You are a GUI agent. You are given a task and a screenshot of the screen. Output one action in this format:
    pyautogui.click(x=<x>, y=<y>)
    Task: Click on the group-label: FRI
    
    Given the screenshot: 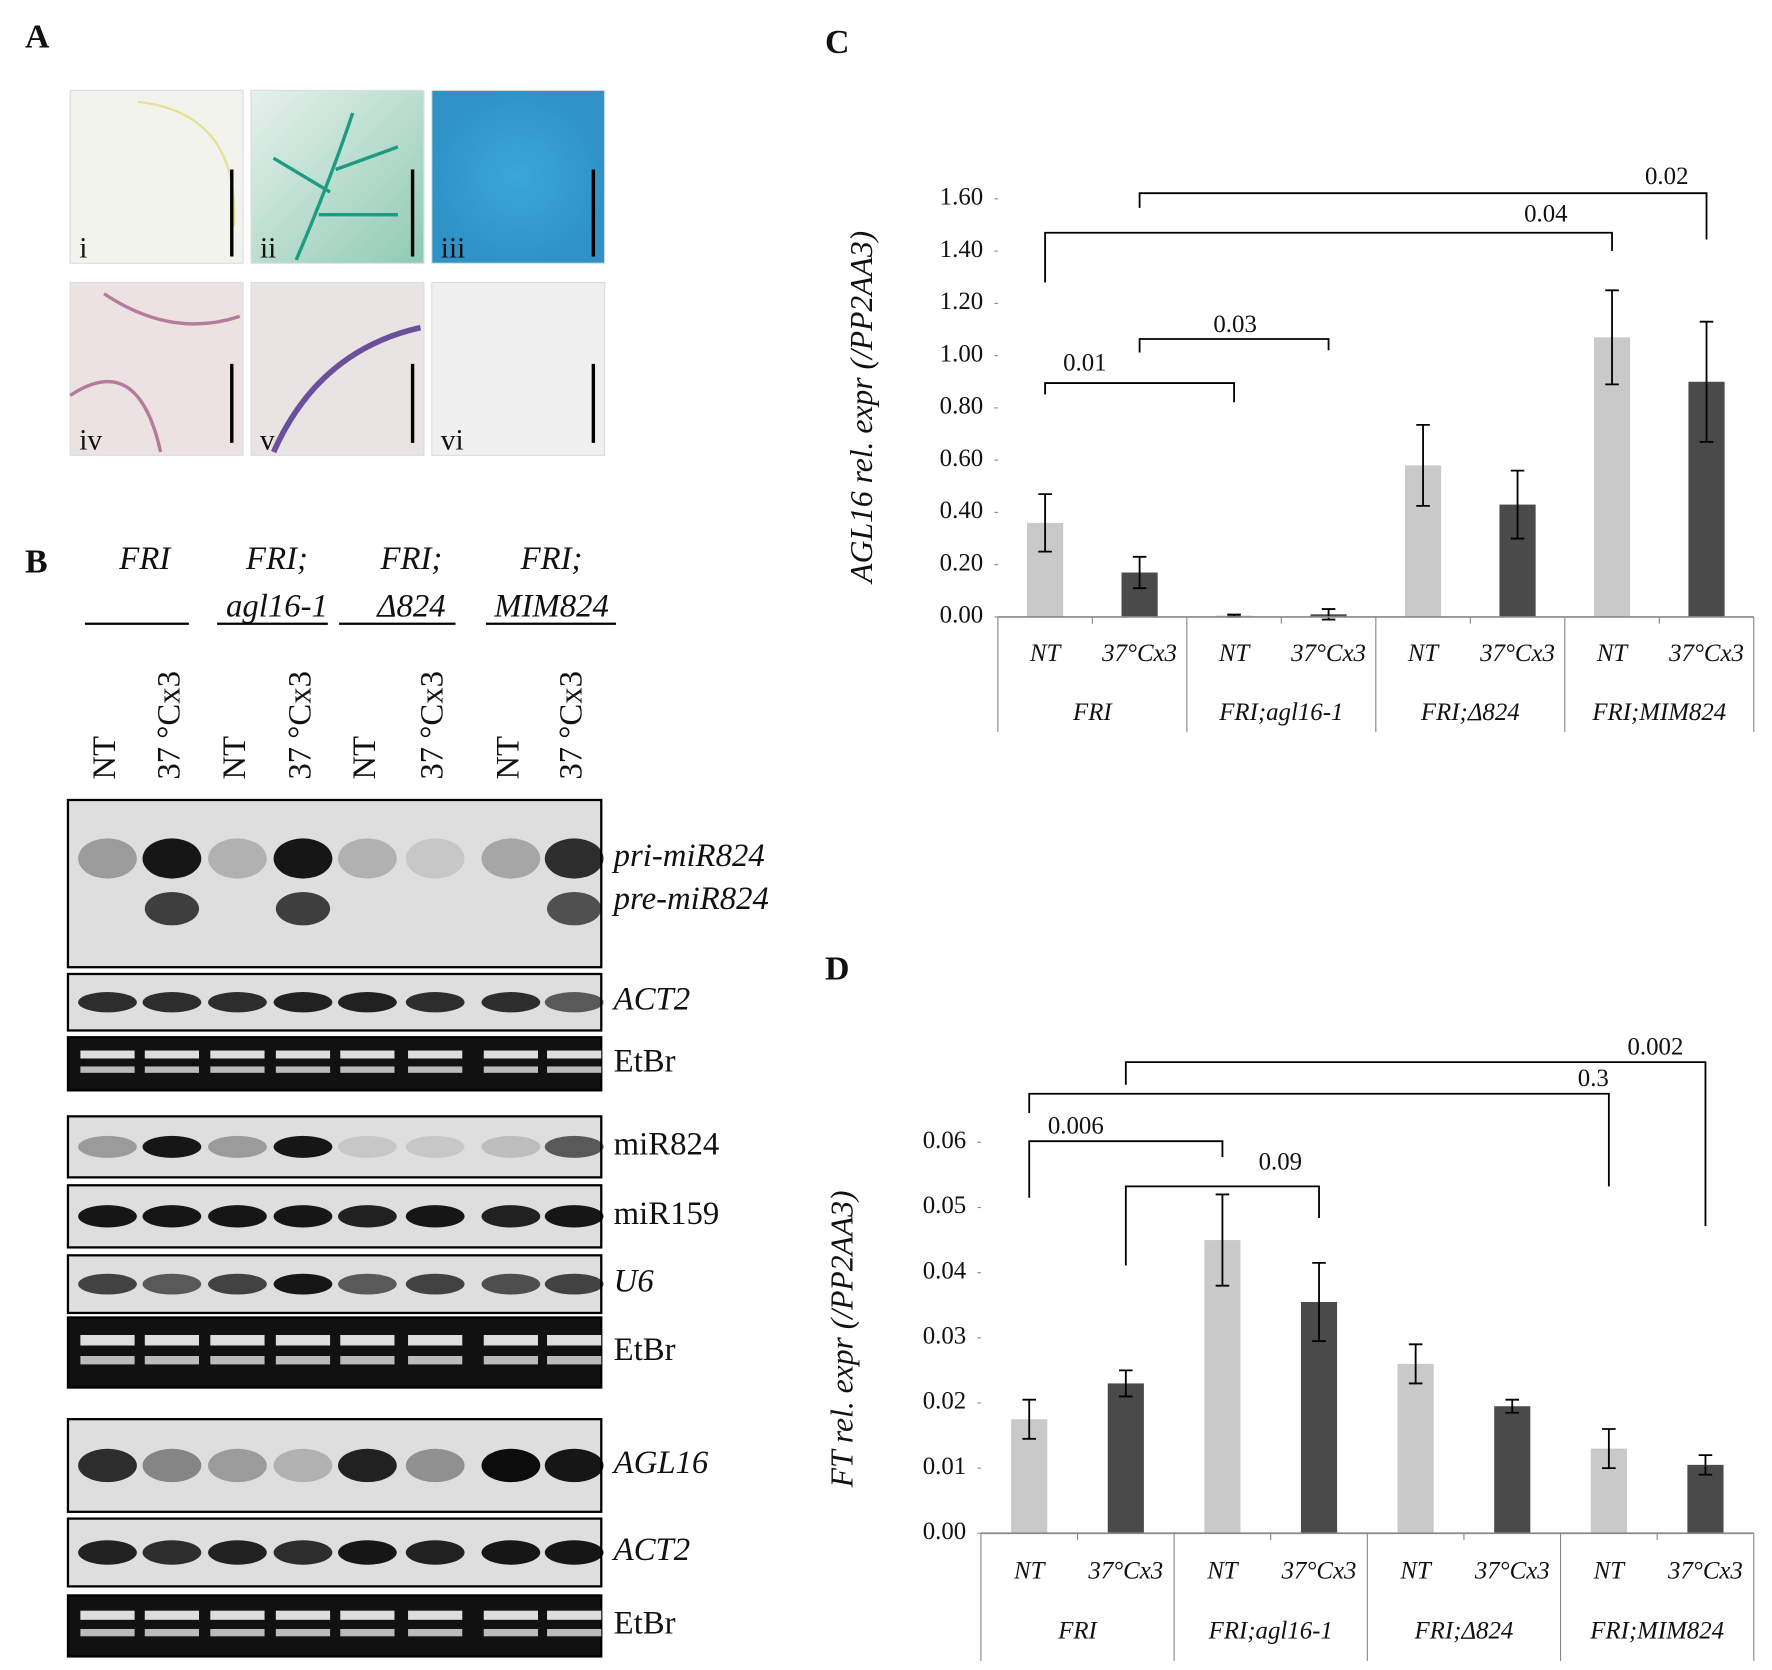 What is the action you would take?
    pyautogui.click(x=1077, y=1630)
    